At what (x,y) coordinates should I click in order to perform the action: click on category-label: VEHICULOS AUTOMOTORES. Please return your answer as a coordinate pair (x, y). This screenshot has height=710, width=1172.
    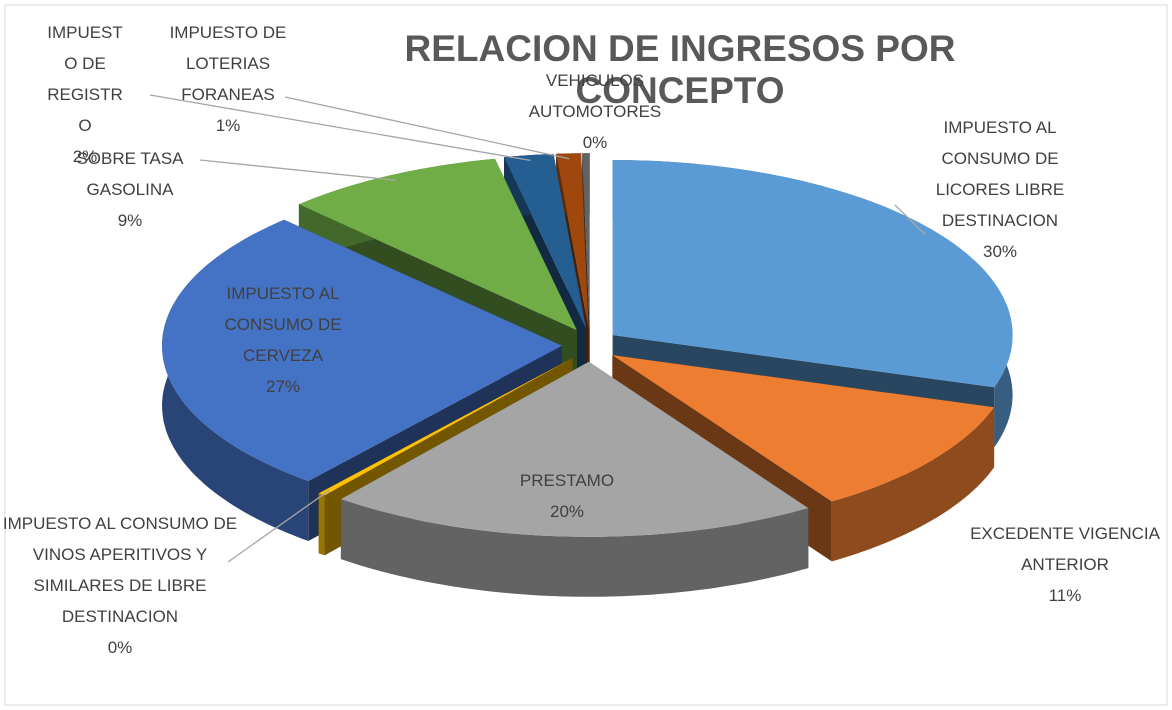
    Looking at the image, I should click on (595, 96).